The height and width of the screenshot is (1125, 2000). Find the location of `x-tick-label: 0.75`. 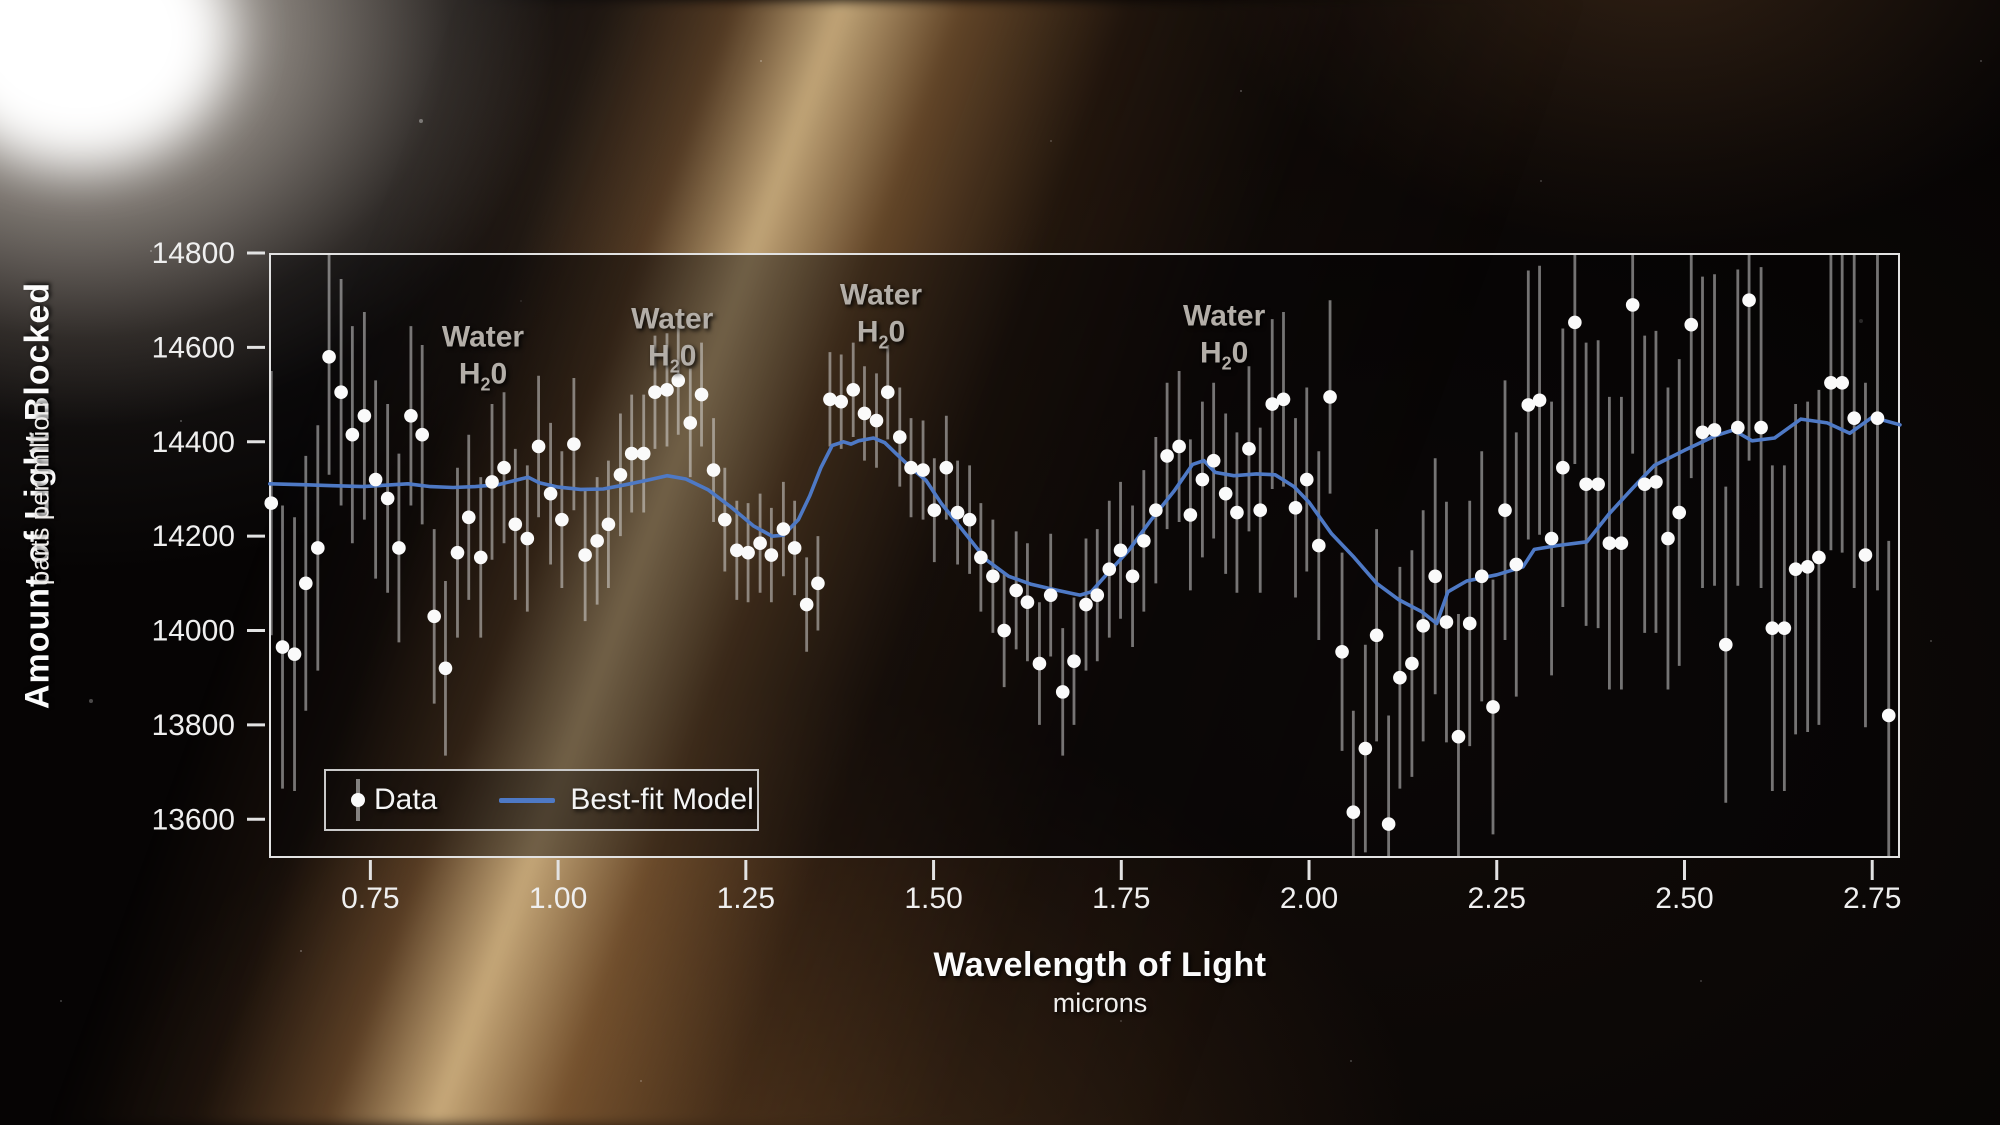

x-tick-label: 0.75 is located at coordinates (370, 898).